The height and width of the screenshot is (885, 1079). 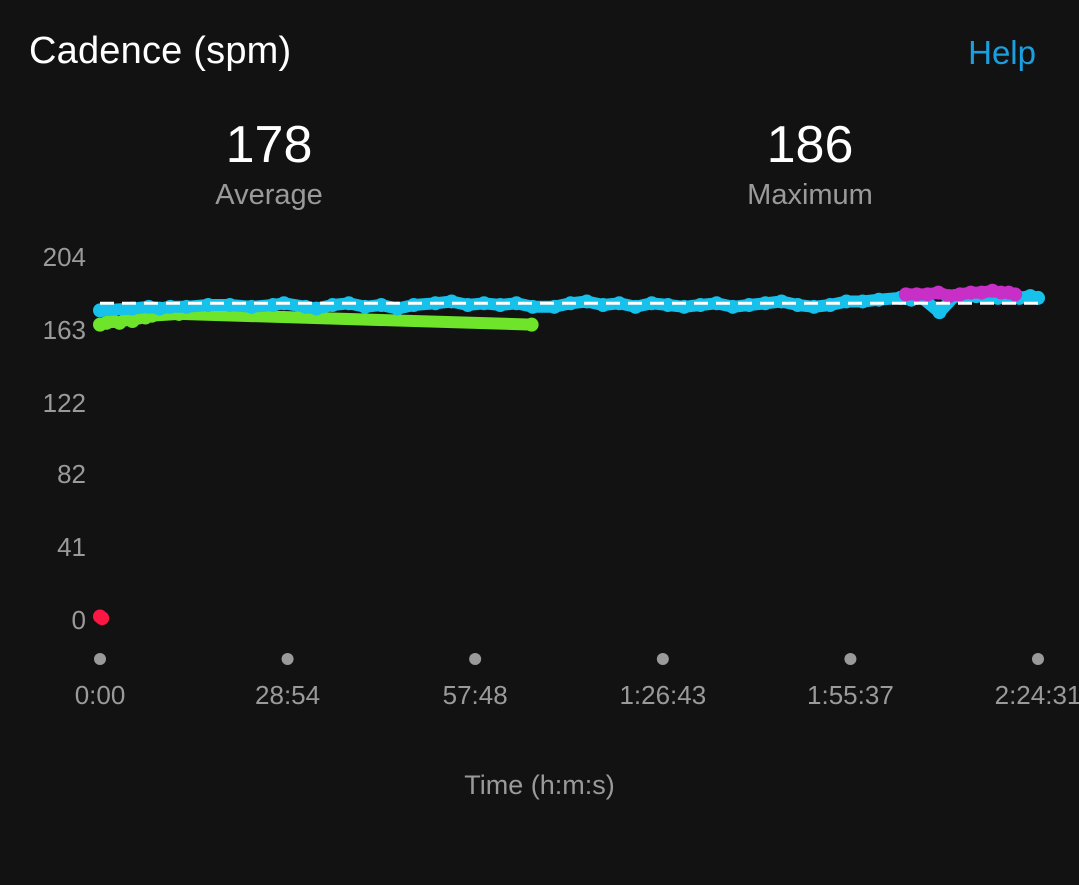 What do you see at coordinates (269, 145) in the screenshot?
I see `average-value: 178` at bounding box center [269, 145].